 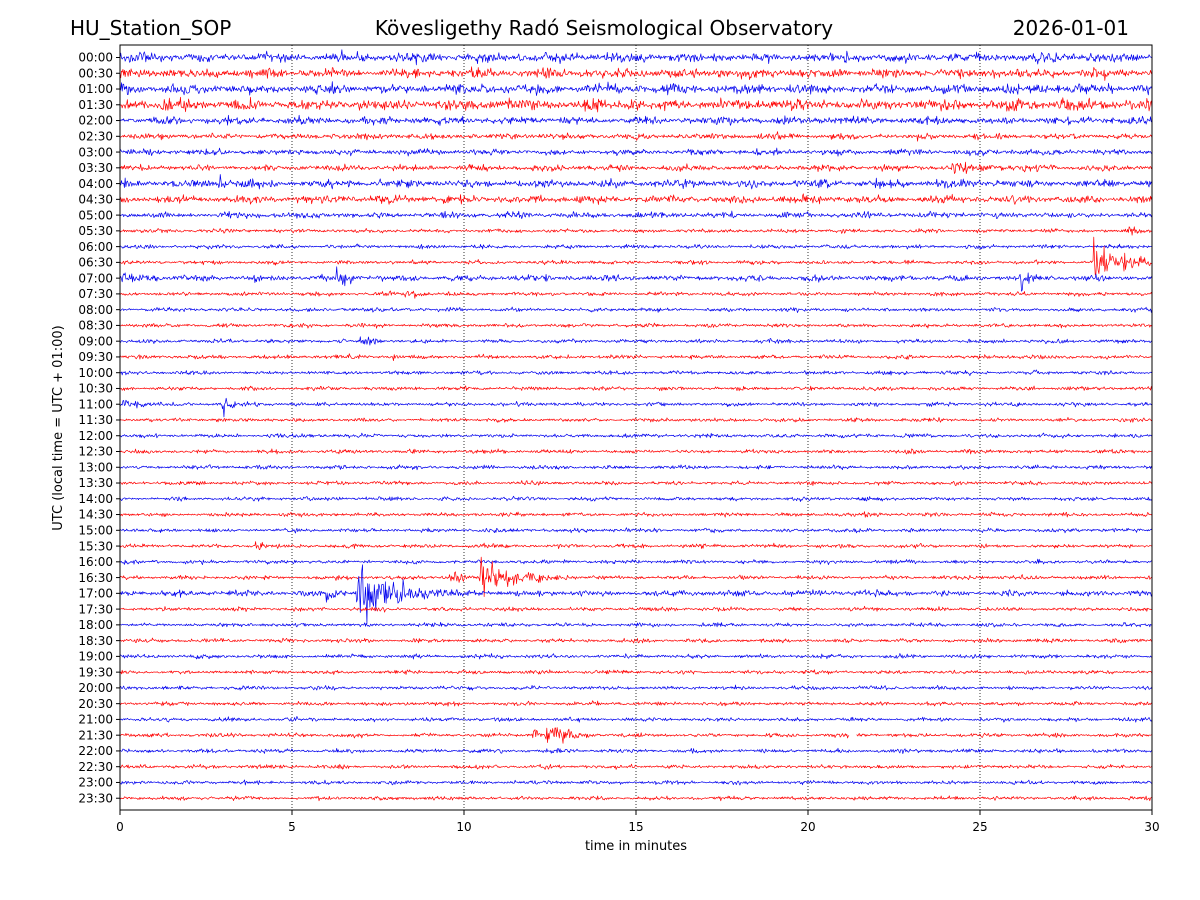 I want to click on y-tick-label: 14:30, so click(x=95, y=515).